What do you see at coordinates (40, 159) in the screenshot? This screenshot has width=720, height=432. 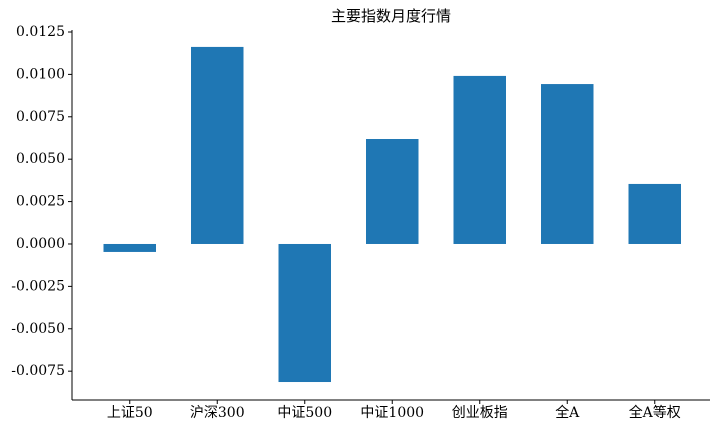 I see `y-tick-label: 0.0050` at bounding box center [40, 159].